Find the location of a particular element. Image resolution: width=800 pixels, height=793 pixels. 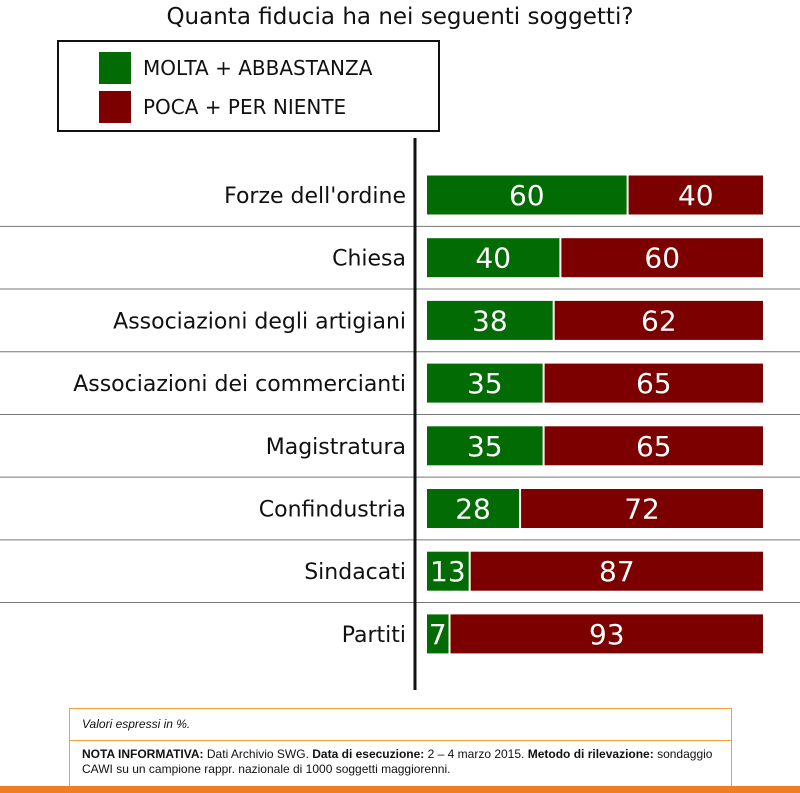

category-label: Associazioni dei commercianti is located at coordinates (239, 384).